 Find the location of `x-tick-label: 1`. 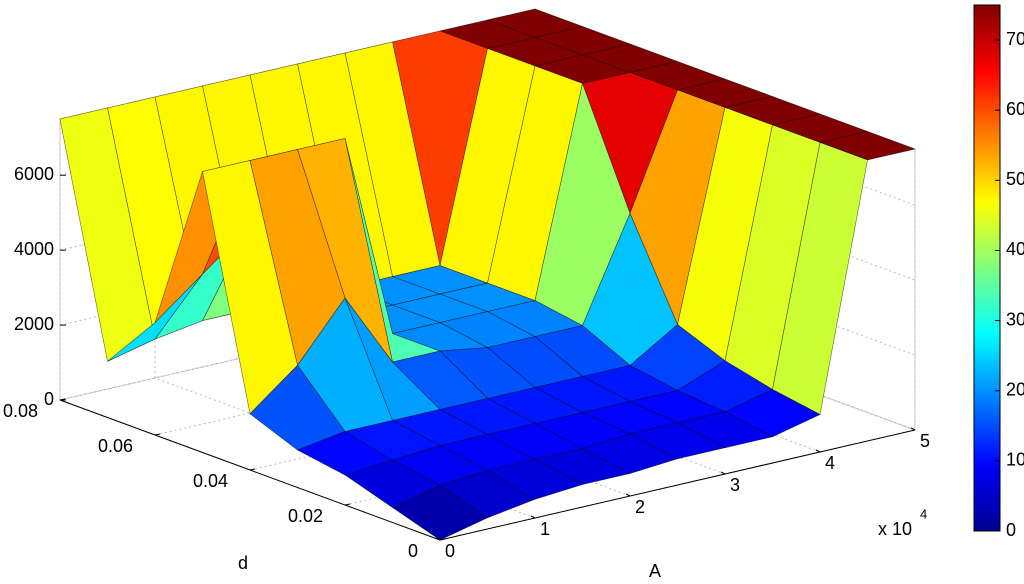

x-tick-label: 1 is located at coordinates (545, 529).